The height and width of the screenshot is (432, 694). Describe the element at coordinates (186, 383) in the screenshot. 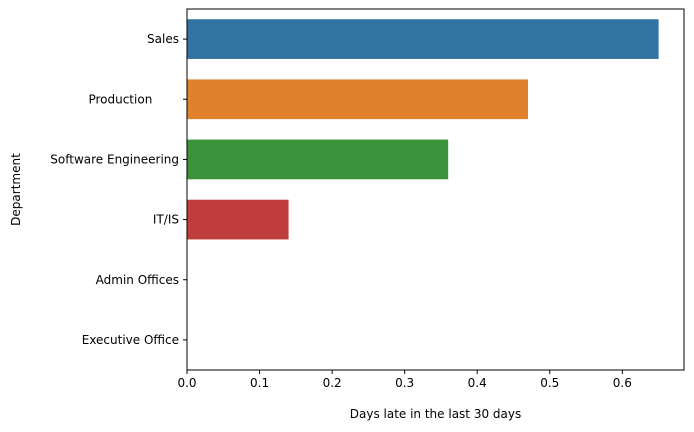

I see `x-tick-label: 0.0` at that location.